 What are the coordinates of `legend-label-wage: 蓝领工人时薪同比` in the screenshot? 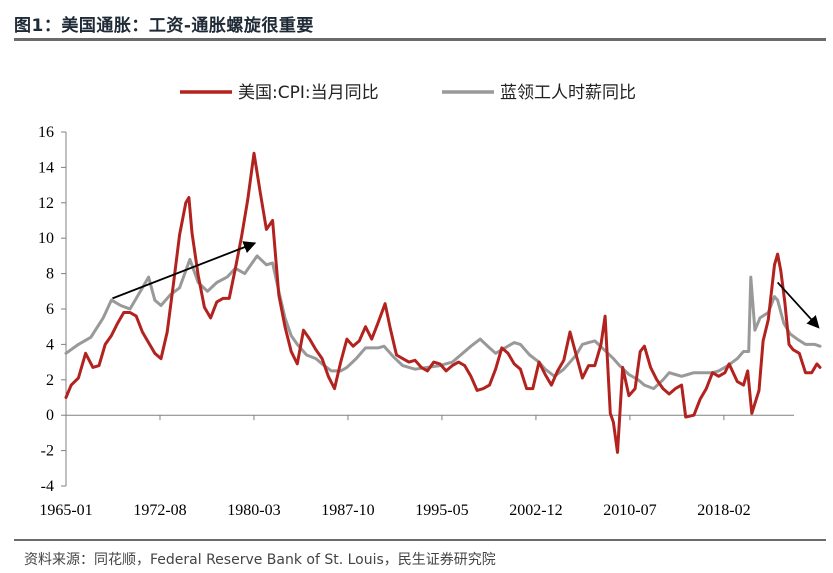 It's located at (568, 93).